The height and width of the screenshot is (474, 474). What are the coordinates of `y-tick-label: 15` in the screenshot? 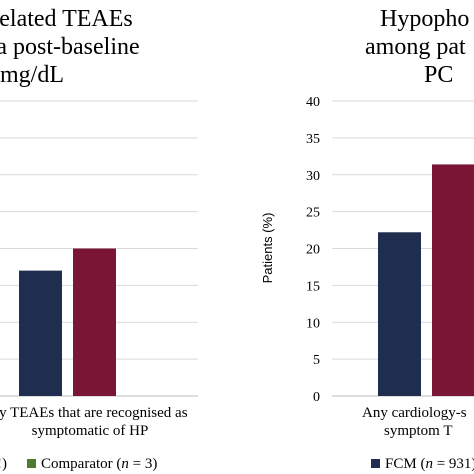 It's located at (313, 286).